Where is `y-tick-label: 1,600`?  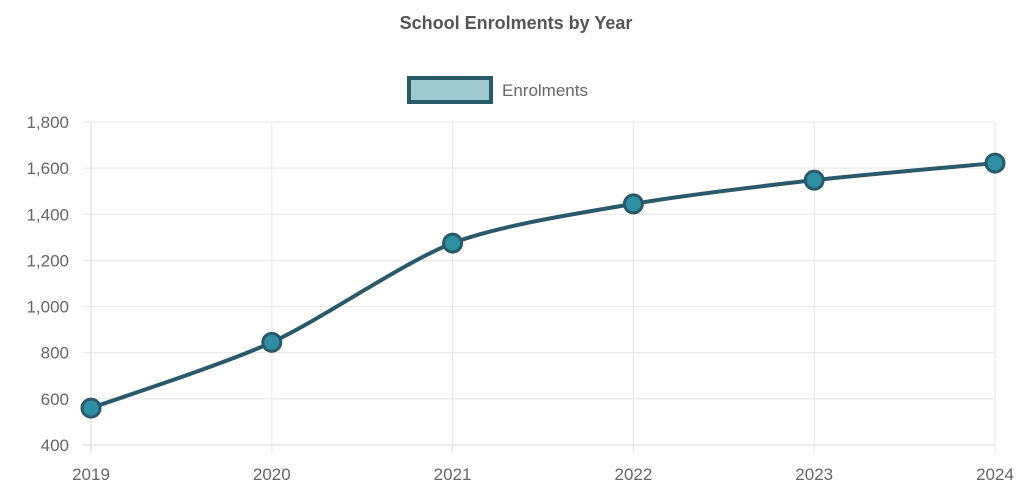 y-tick-label: 1,600 is located at coordinates (47, 168).